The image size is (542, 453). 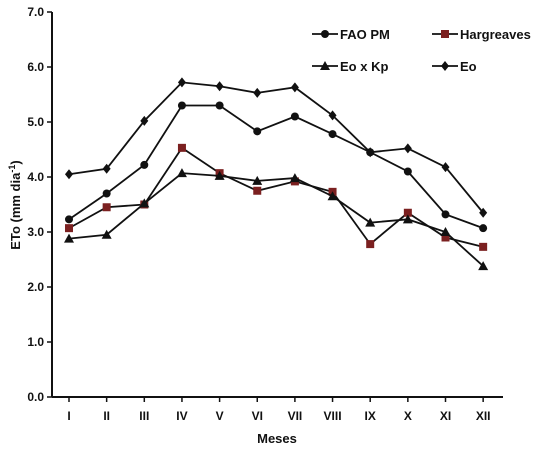 What do you see at coordinates (12, 169) in the screenshot?
I see `y-axis-title-sup: -1` at bounding box center [12, 169].